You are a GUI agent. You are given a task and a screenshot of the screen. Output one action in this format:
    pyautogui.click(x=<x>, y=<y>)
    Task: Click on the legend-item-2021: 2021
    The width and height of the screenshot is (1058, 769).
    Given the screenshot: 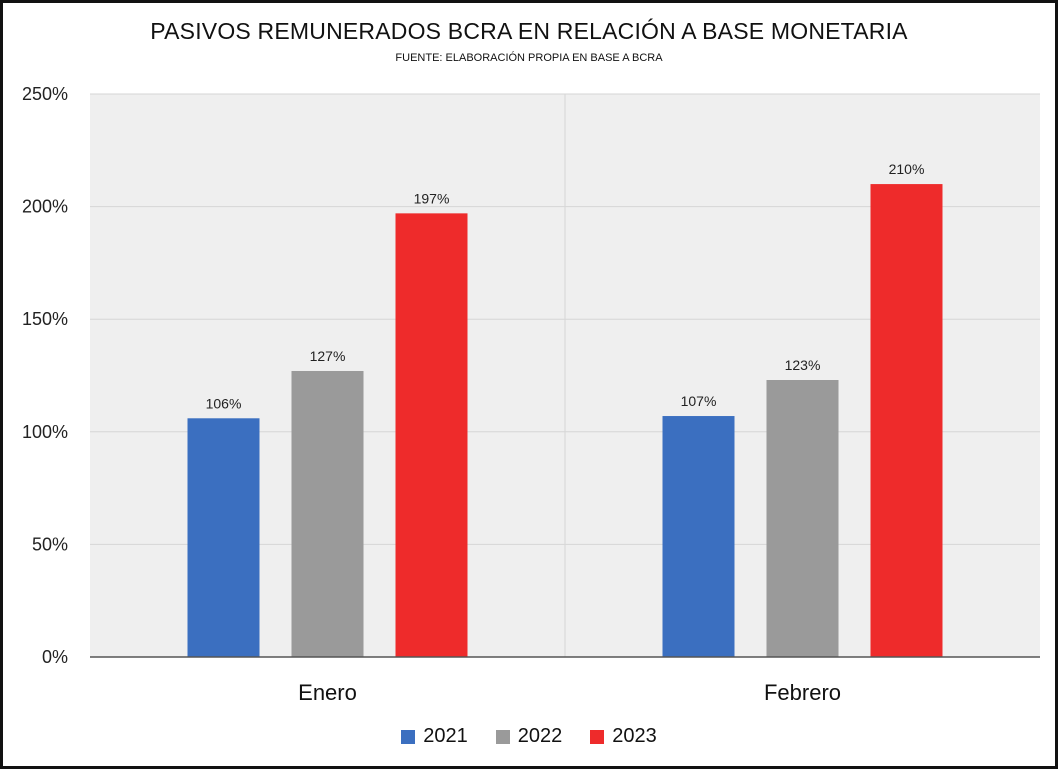 What is the action you would take?
    pyautogui.click(x=434, y=736)
    